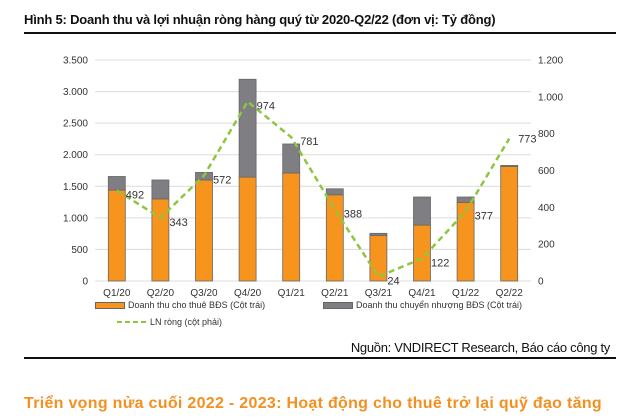 This screenshot has width=640, height=419. Describe the element at coordinates (541, 282) in the screenshot. I see `right-tick-label: 0` at that location.